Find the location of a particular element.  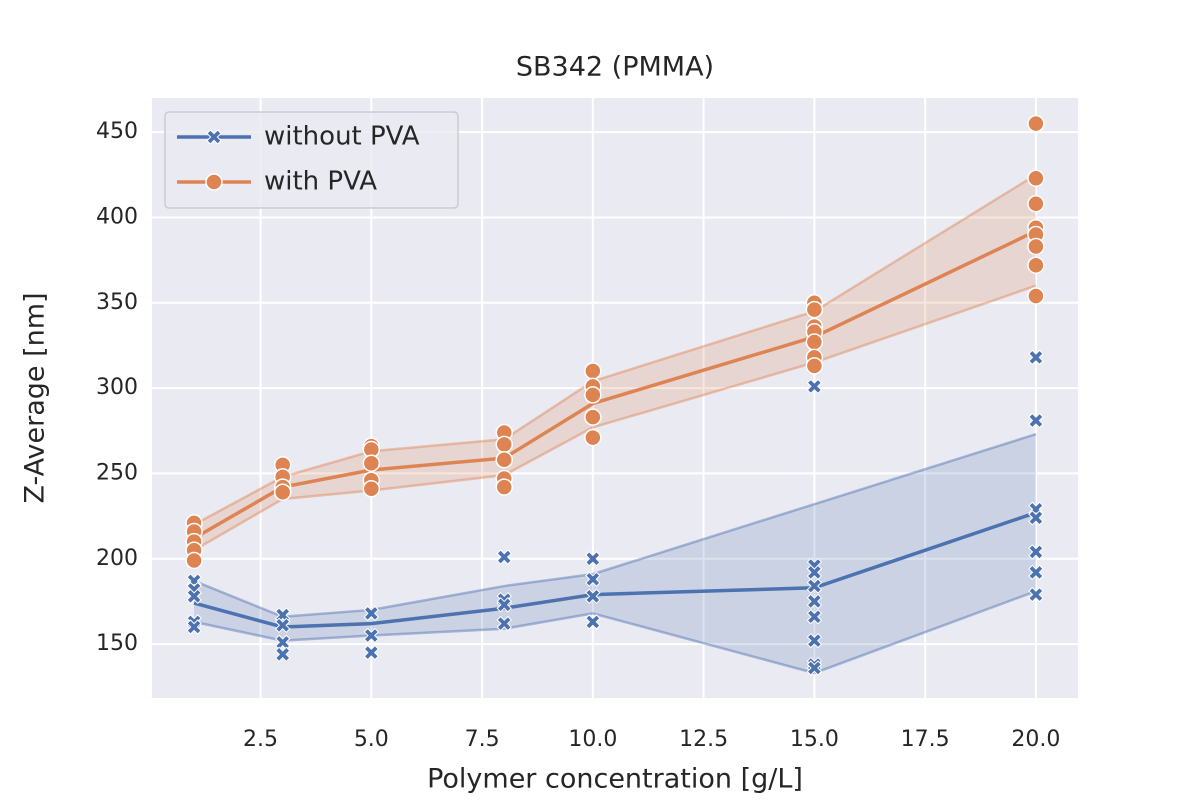

legend-label: without PVA is located at coordinates (342, 137).